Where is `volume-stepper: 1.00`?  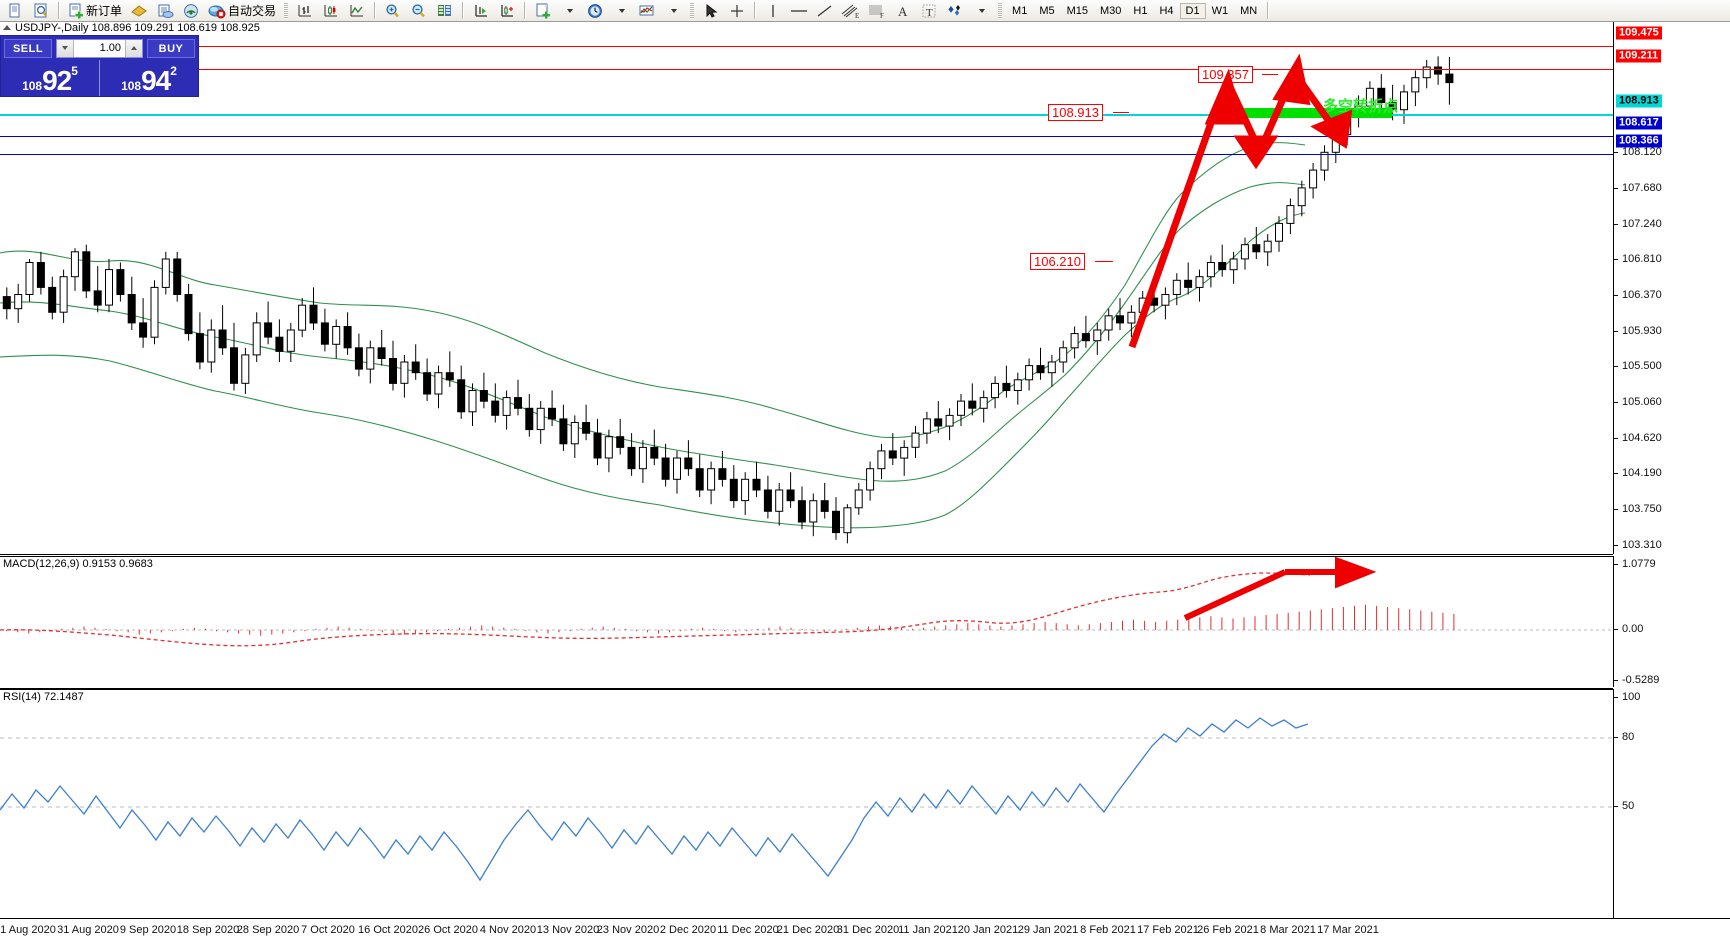 volume-stepper: 1.00 is located at coordinates (99, 48).